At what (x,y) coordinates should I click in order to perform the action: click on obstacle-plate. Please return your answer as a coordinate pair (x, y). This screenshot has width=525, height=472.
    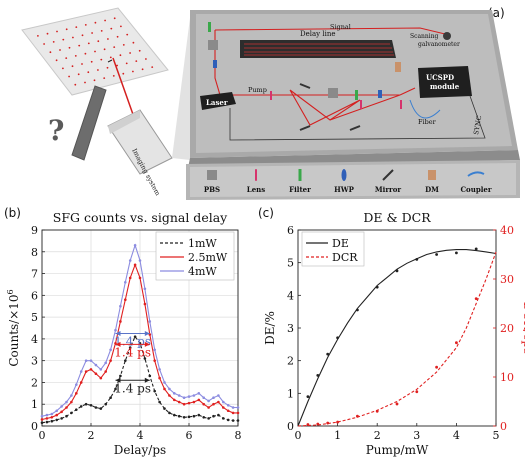
    Looking at the image, I should click on (89, 123).